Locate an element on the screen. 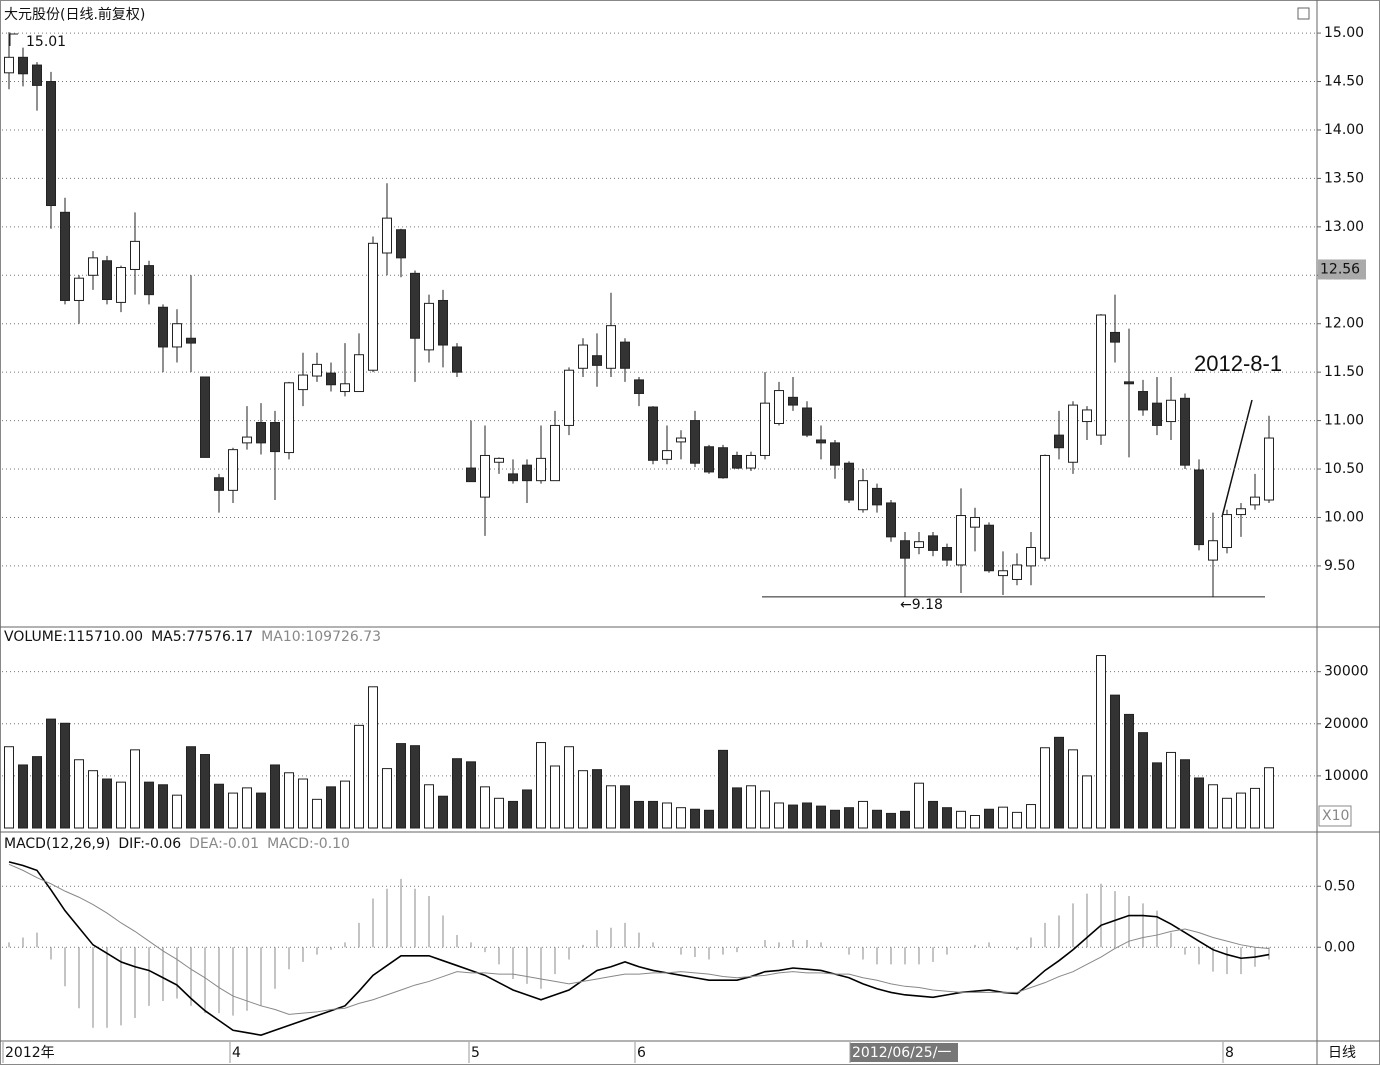 The width and height of the screenshot is (1380, 1065). legend-entry: MA5:77576.17 is located at coordinates (202, 637).